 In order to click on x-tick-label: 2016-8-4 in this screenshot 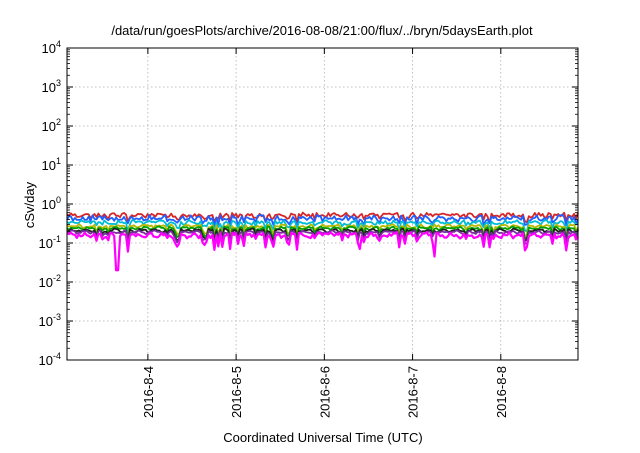, I will do `click(148, 392)`.